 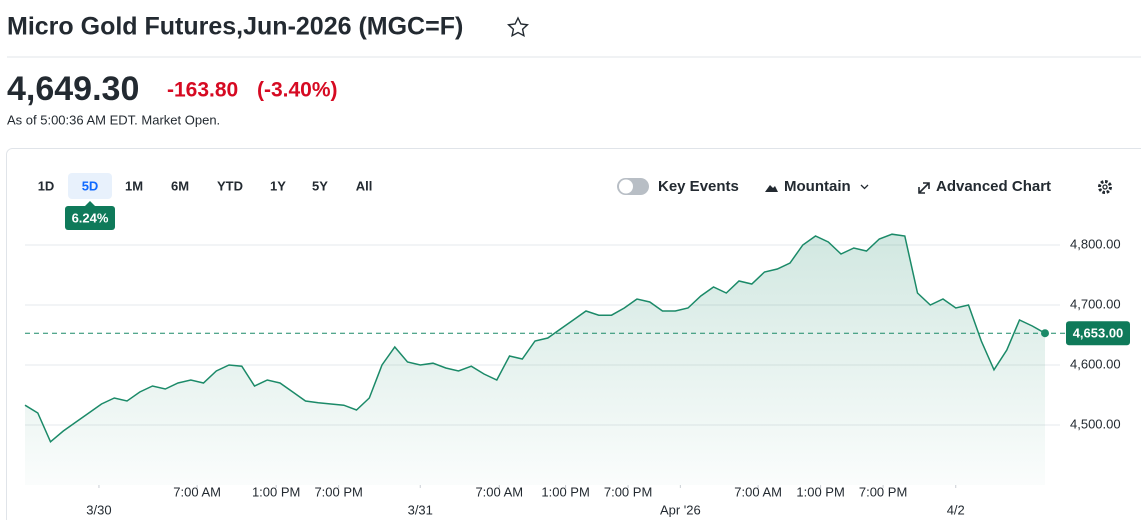 I want to click on mountain-icon, so click(x=771, y=188).